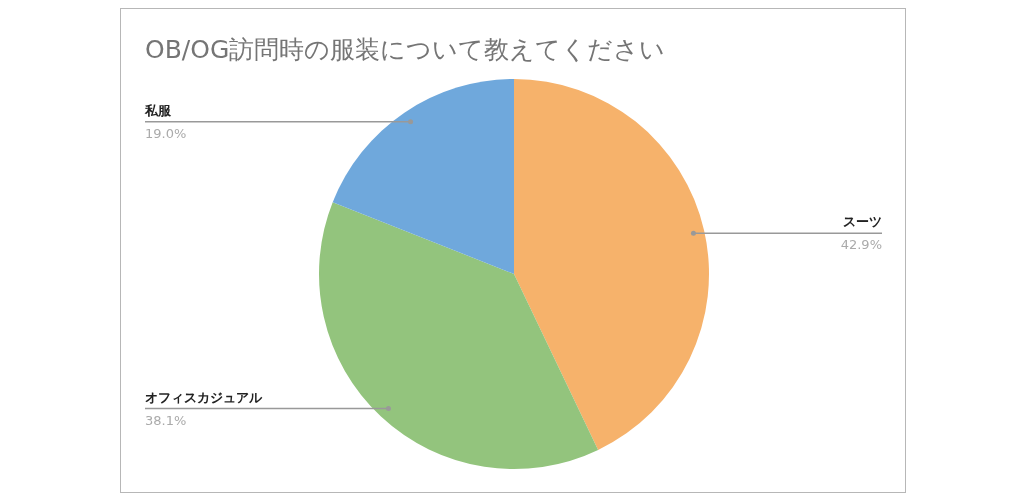 This screenshot has height=502, width=1024. I want to click on data-label: 38.1%, so click(166, 420).